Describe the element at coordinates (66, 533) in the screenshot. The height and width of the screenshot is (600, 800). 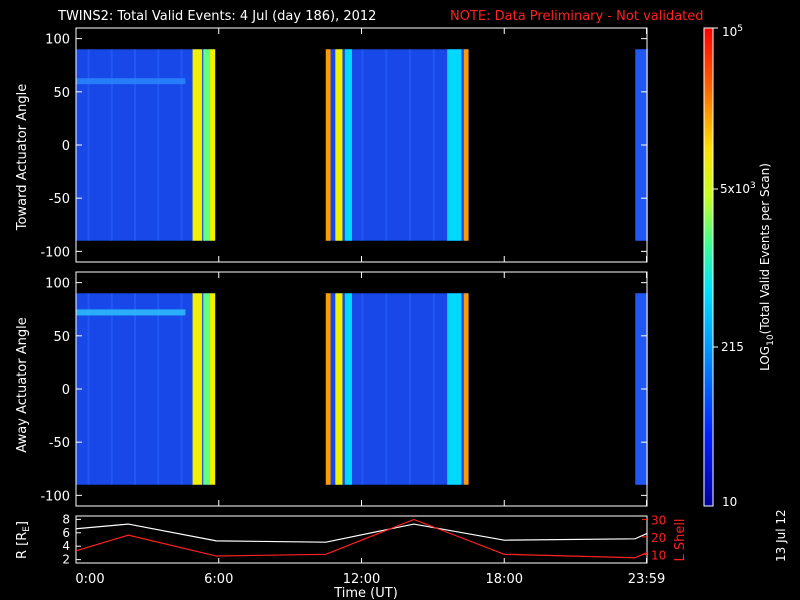
I see `orbit-left-tick: 6` at that location.